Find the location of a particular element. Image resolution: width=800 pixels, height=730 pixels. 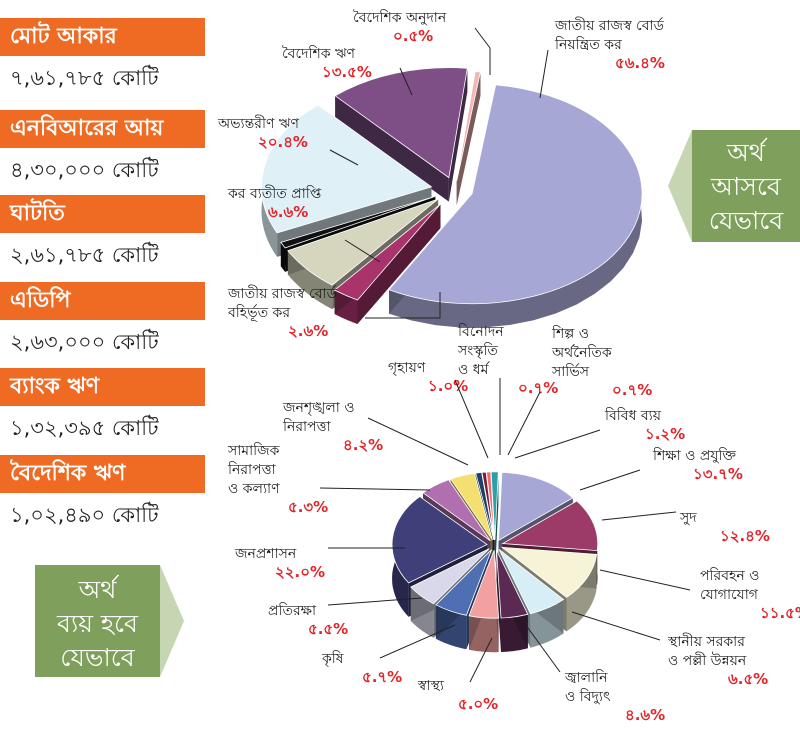

slice-percent-label: ৪.৬% is located at coordinates (645, 715).